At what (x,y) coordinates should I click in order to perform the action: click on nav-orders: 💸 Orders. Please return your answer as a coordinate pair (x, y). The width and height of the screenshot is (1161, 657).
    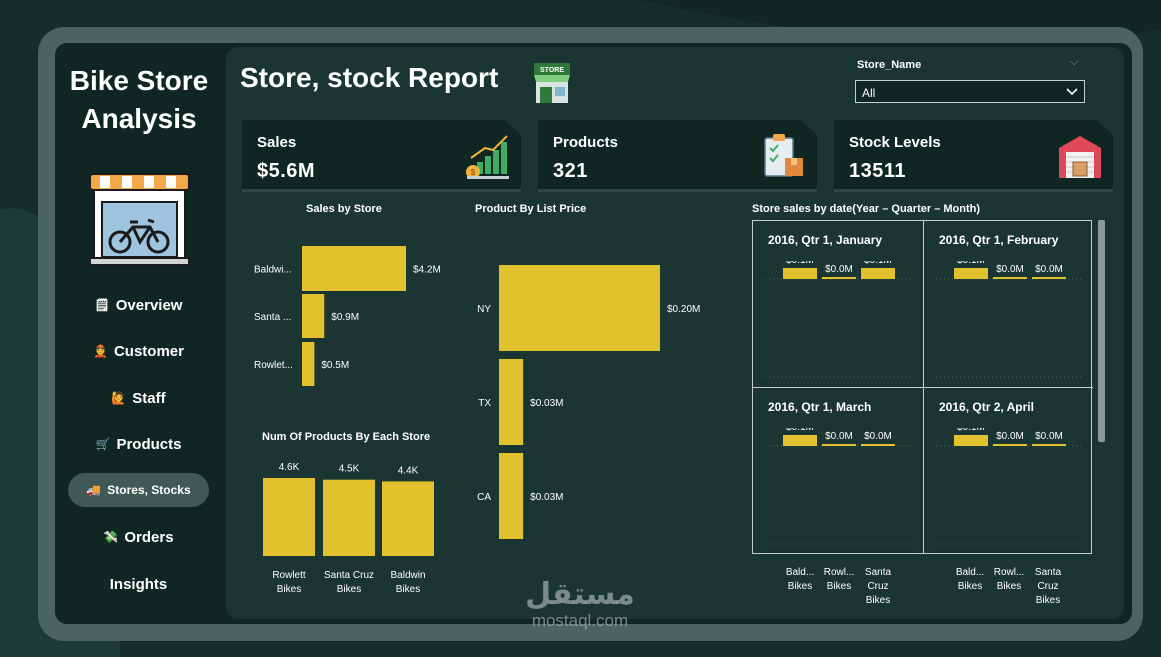
    Looking at the image, I should click on (138, 537).